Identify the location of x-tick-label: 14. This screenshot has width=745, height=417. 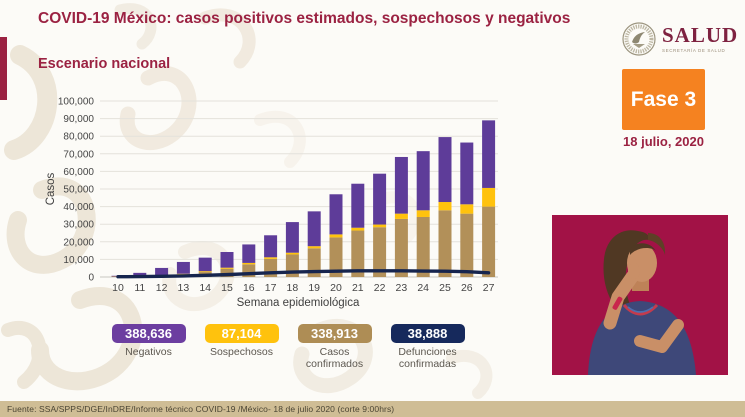
(205, 288).